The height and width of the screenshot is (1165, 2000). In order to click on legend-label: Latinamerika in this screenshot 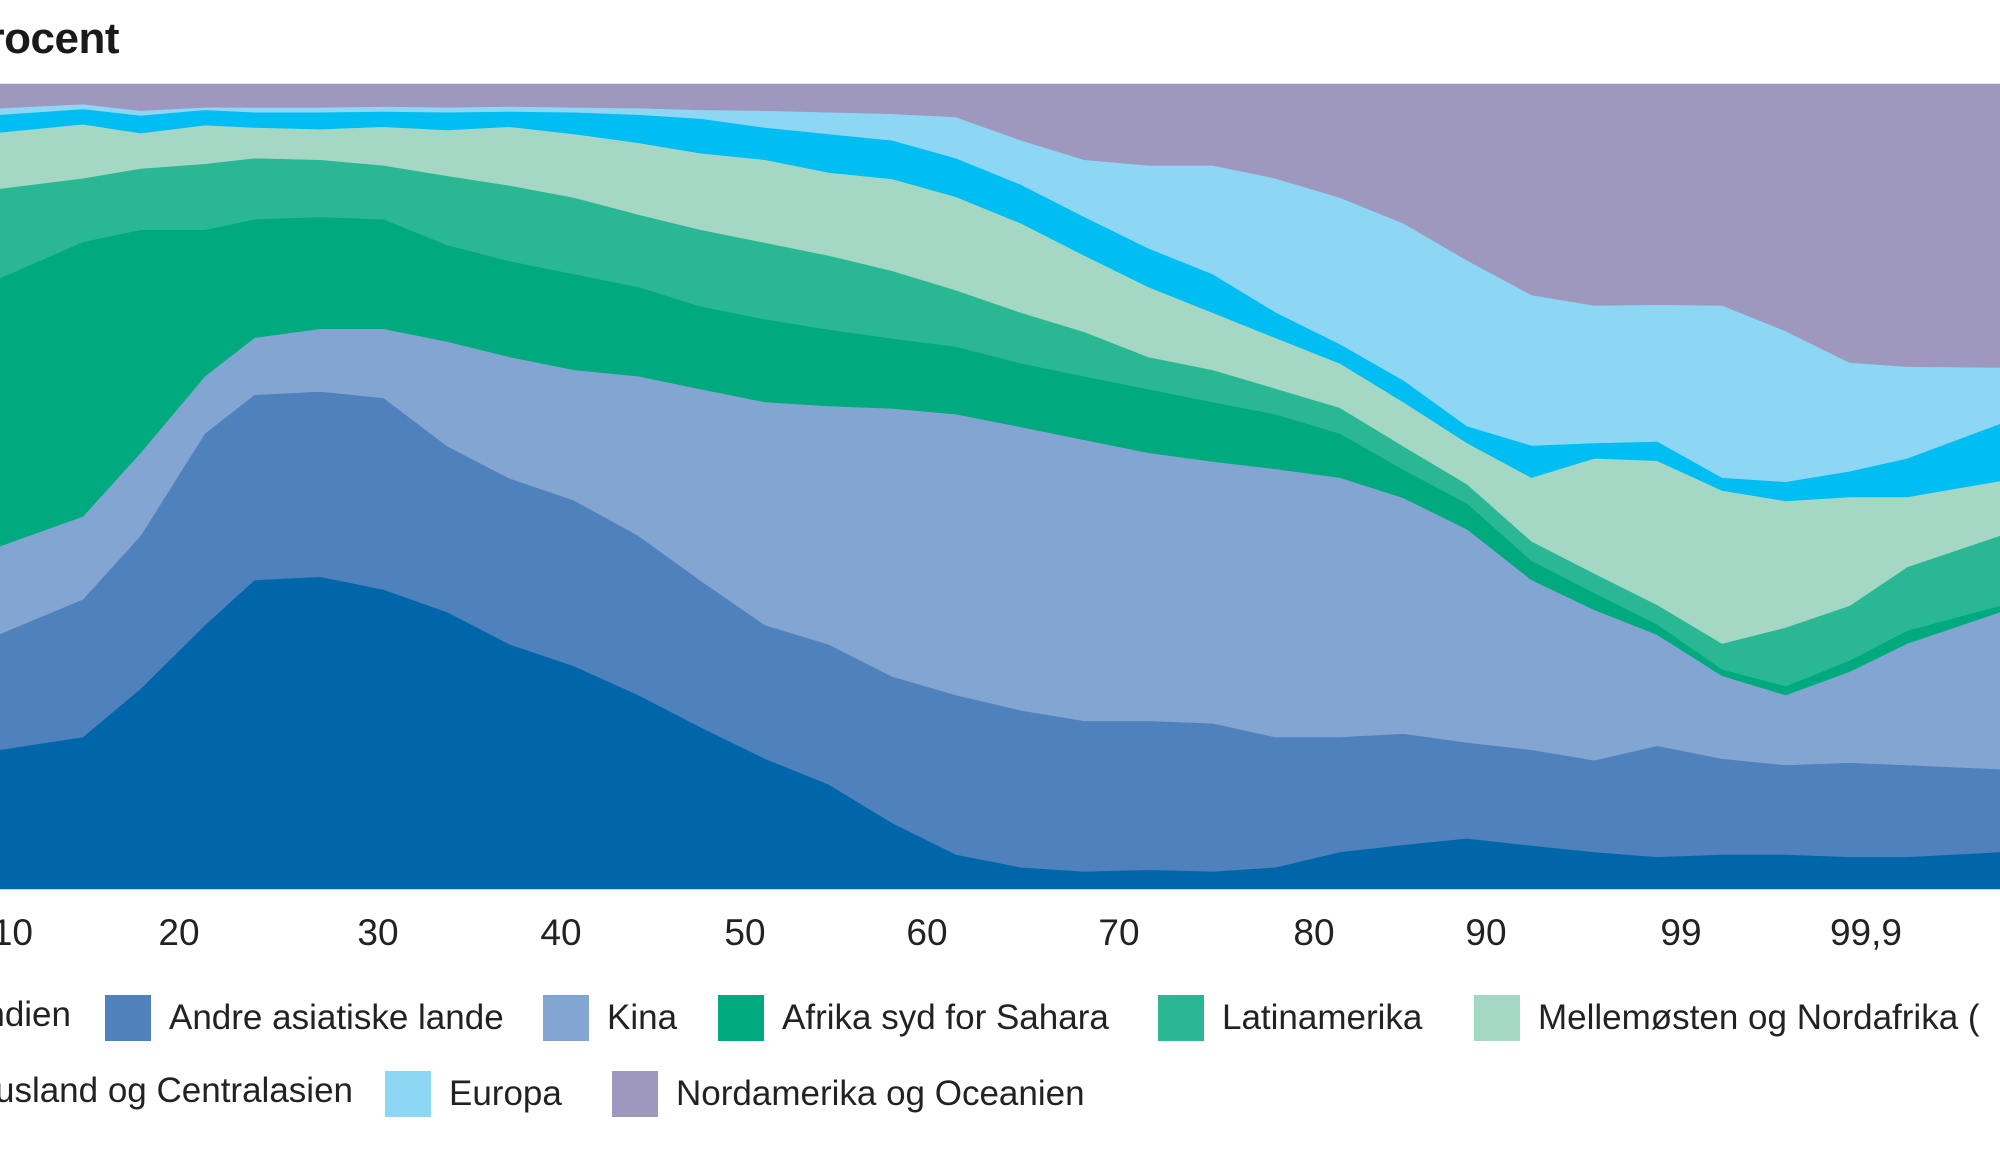, I will do `click(1322, 1017)`.